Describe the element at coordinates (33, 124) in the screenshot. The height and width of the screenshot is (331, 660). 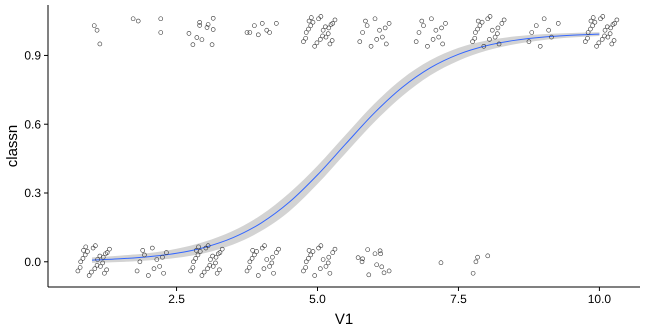
I see `y-tick-label: 0.6` at that location.